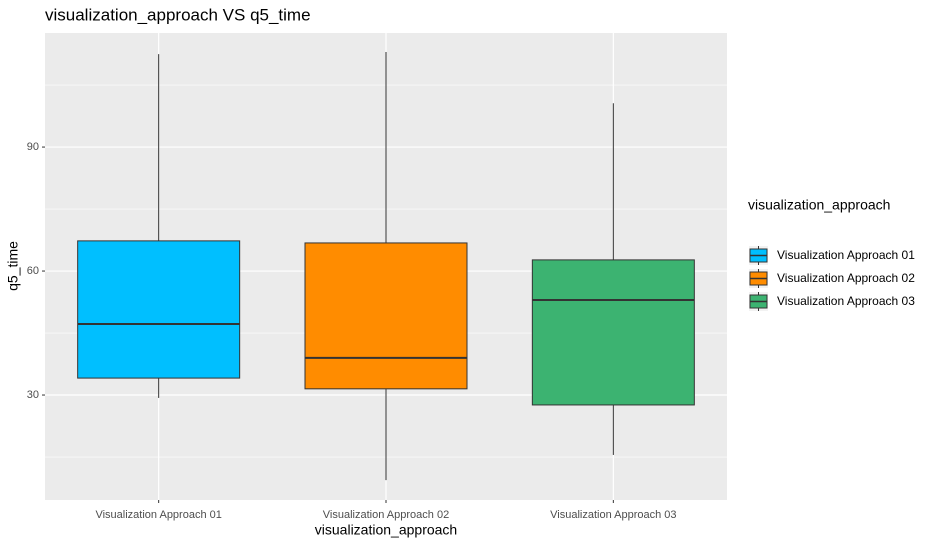 The height and width of the screenshot is (551, 934). I want to click on x-tick-label: Visualization Approach 02, so click(386, 515).